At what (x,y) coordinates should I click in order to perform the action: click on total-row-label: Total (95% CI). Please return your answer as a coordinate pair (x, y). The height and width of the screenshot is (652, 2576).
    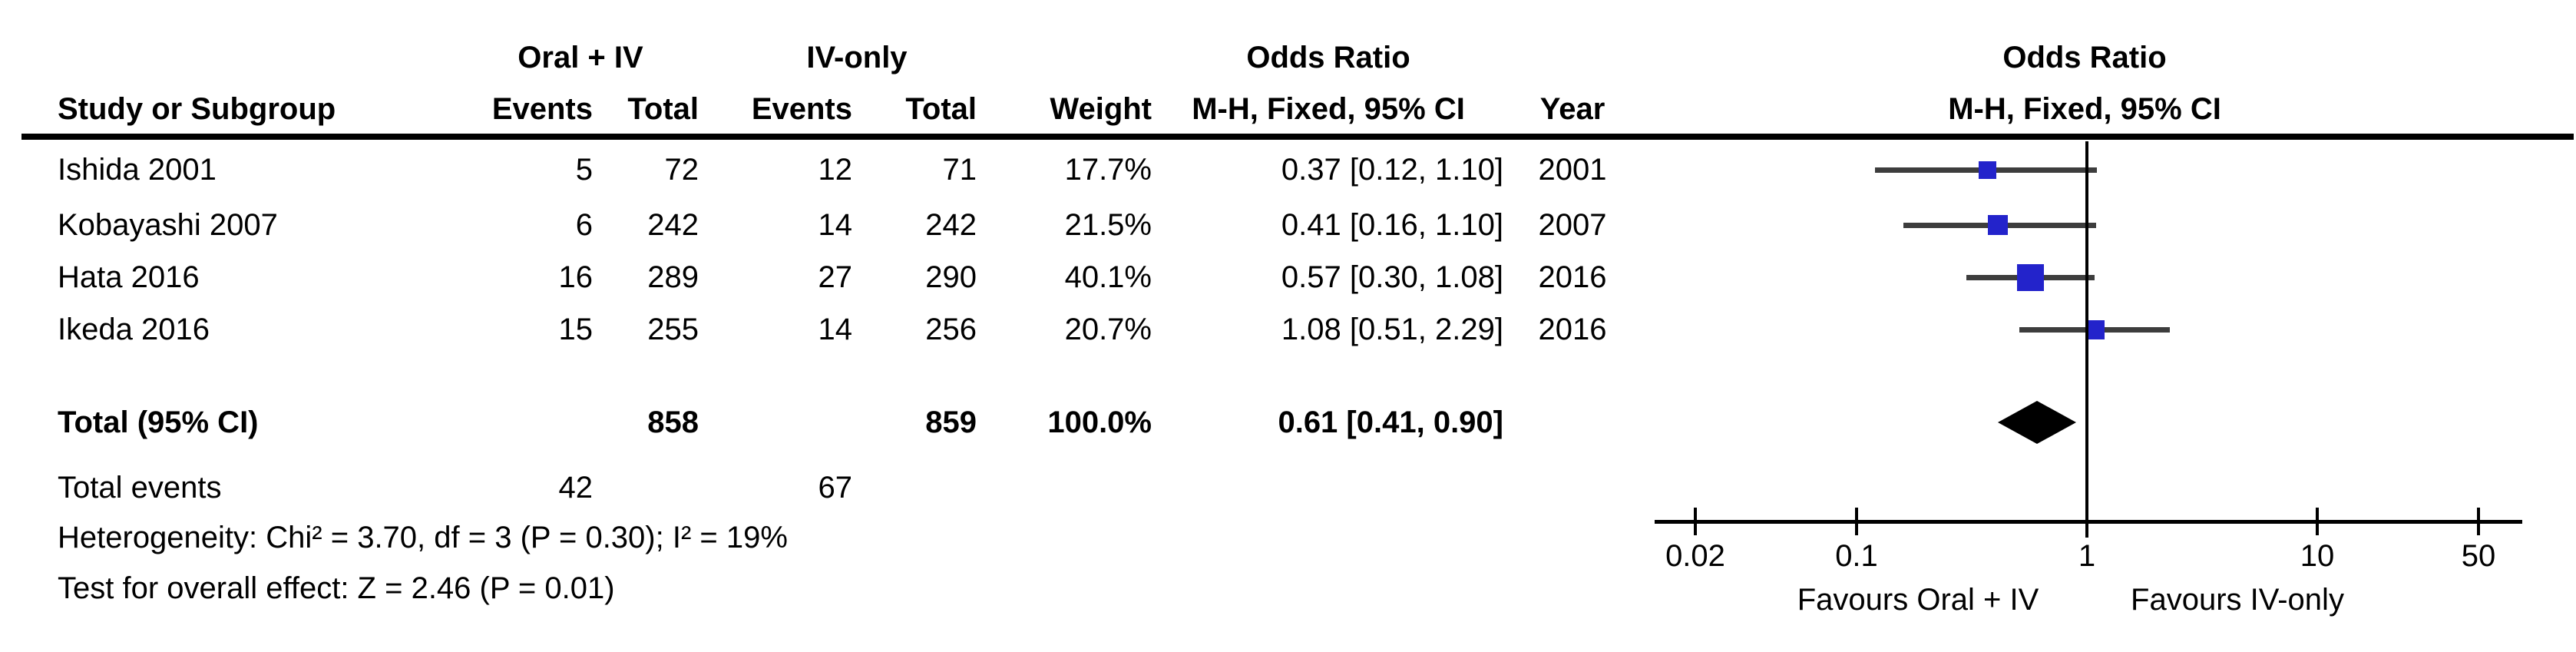
    Looking at the image, I should click on (158, 422).